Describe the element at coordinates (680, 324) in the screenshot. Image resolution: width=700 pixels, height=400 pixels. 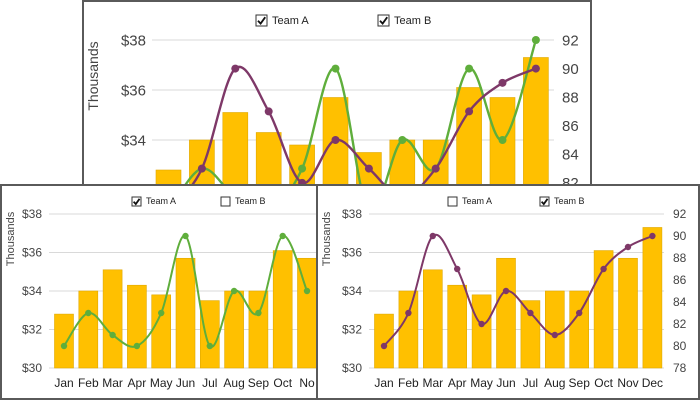
I see `y2-tick-label: 82` at that location.